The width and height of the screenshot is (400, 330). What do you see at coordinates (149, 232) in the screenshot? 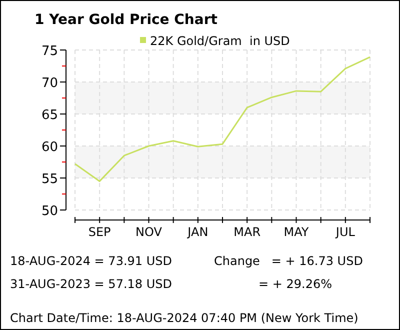
I see `x-tick-label: NOV` at bounding box center [149, 232].